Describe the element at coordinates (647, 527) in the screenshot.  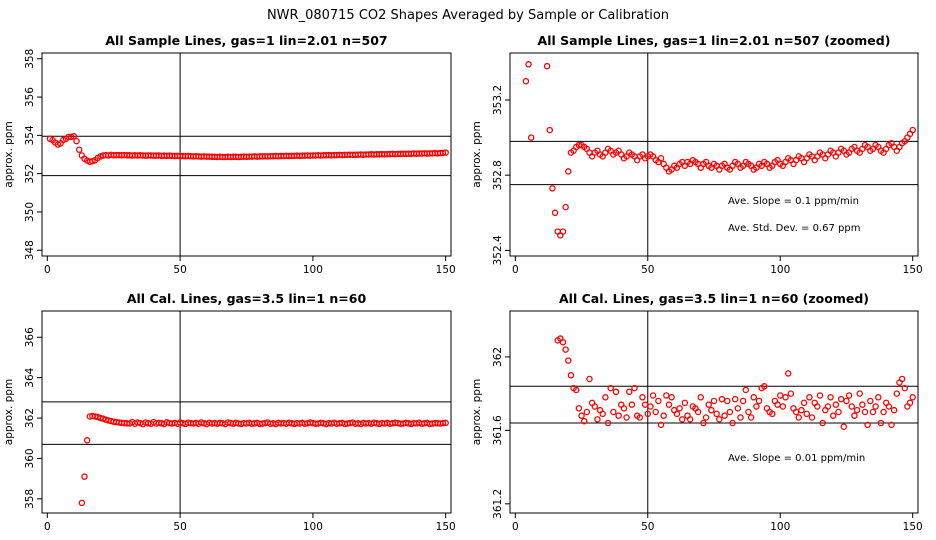
I see `x-tick-label: 50` at that location.